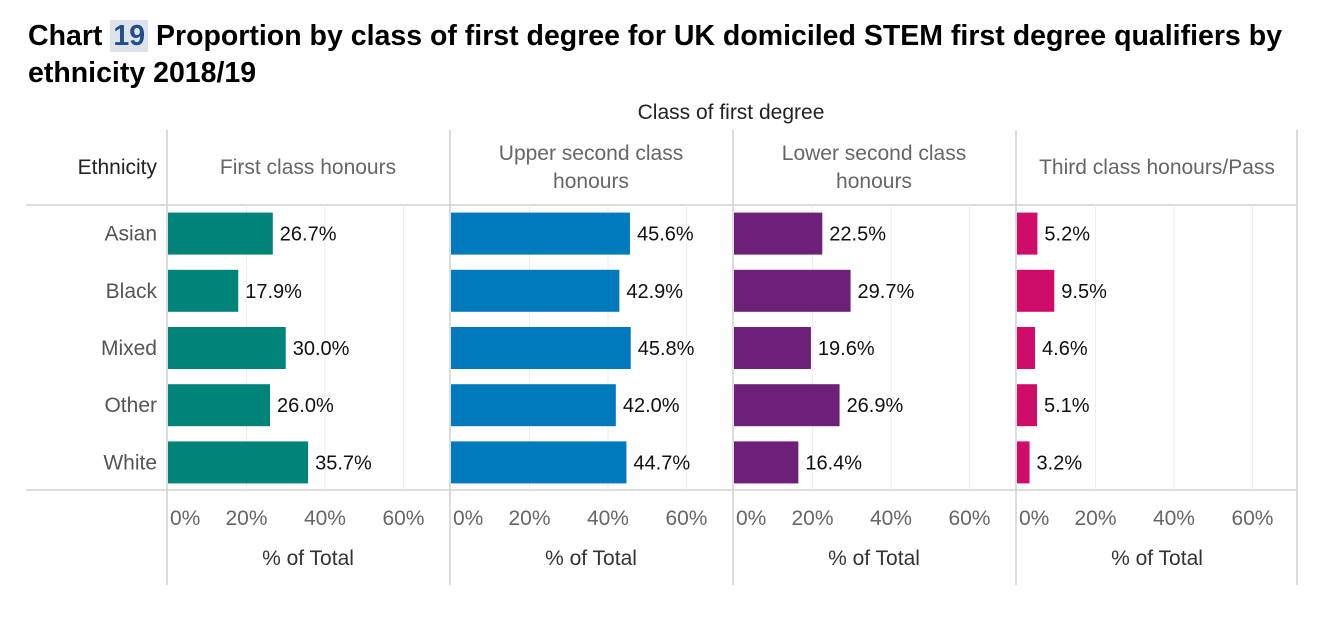 The image size is (1343, 628). Describe the element at coordinates (591, 153) in the screenshot. I see `panel-header: Upper second class` at that location.